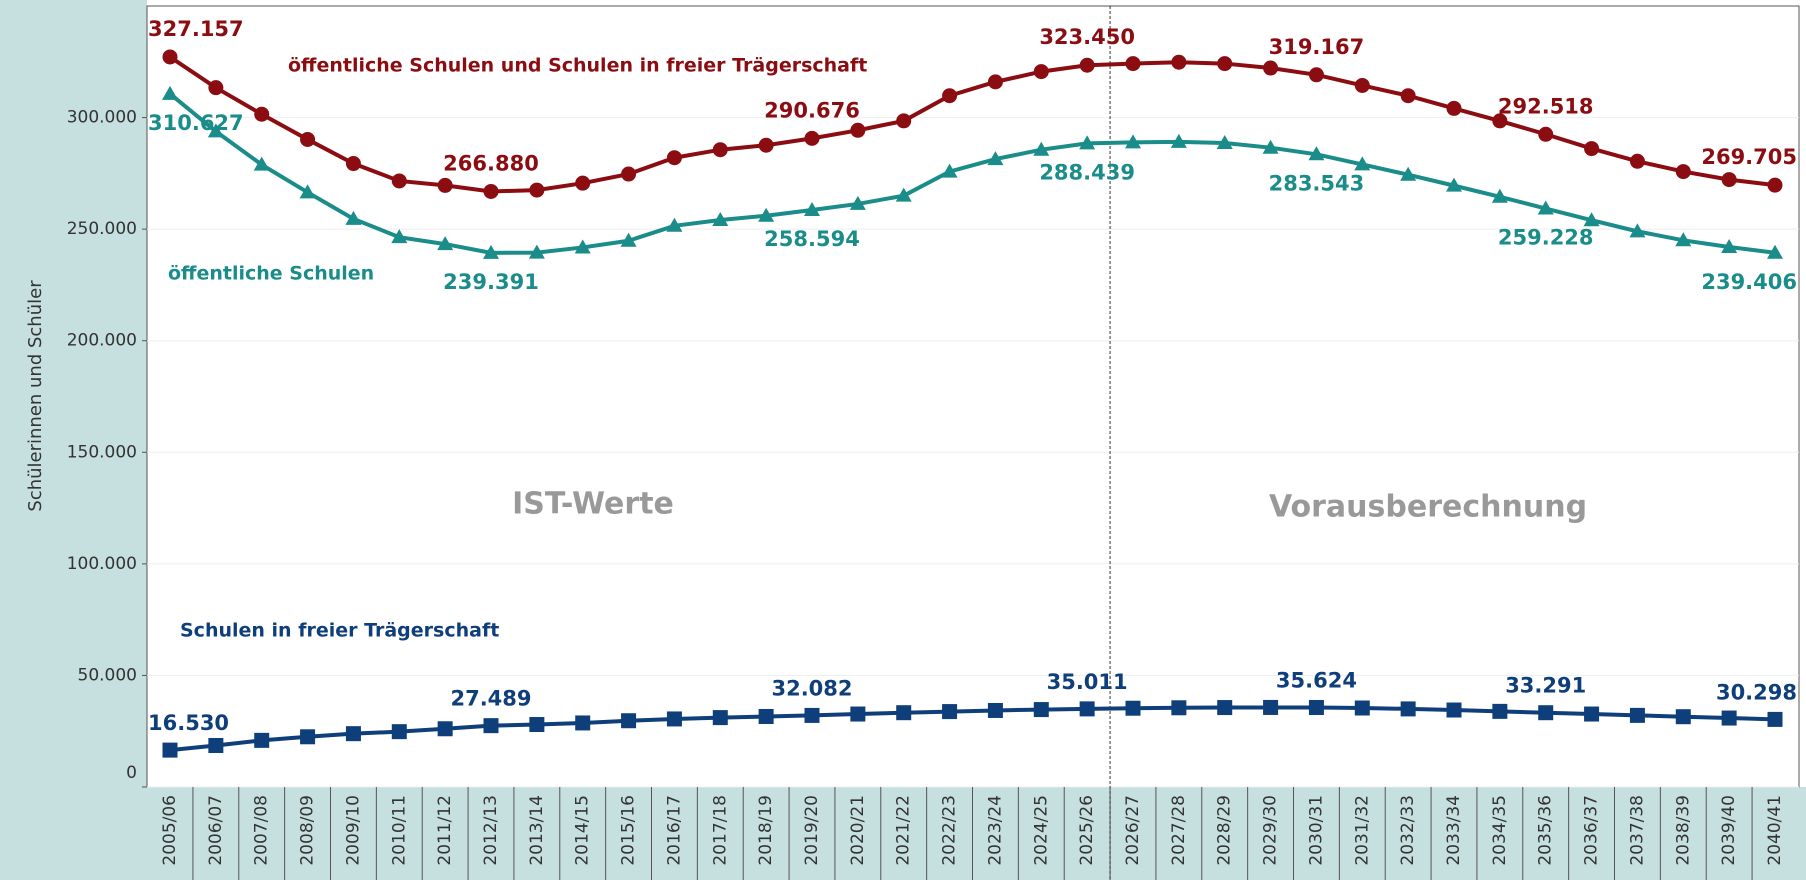  I want to click on x-tick-label: 2035/36, so click(1546, 830).